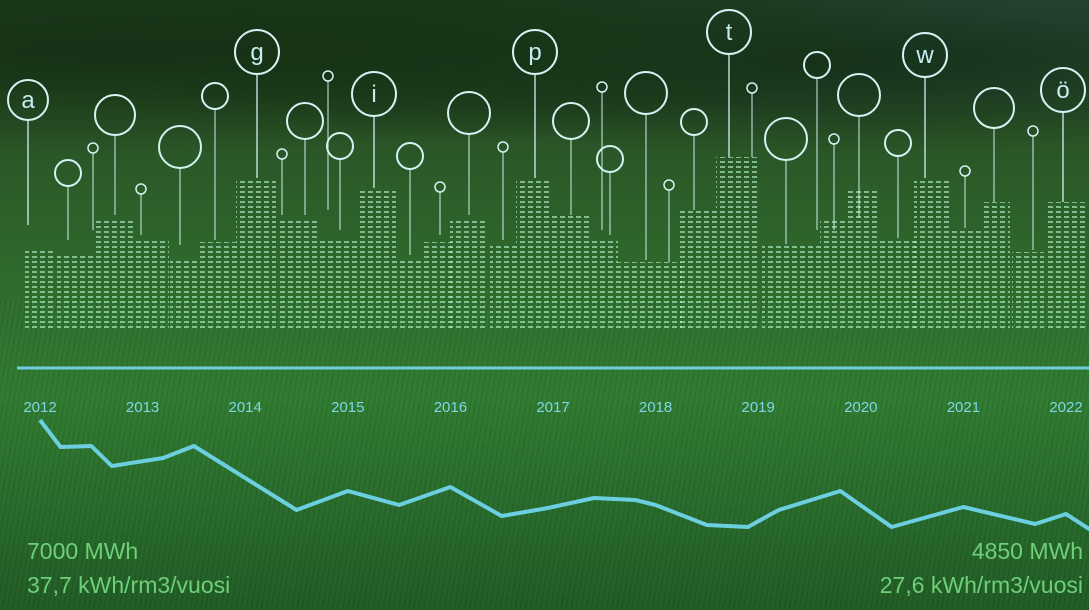 The width and height of the screenshot is (1089, 610). I want to click on pin-w: w, so click(925, 105).